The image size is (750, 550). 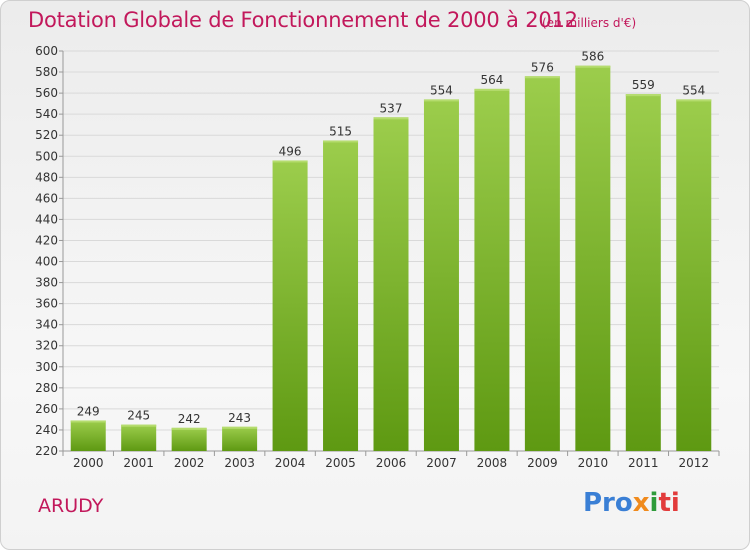 What do you see at coordinates (46, 346) in the screenshot?
I see `y-tick-label: 320` at bounding box center [46, 346].